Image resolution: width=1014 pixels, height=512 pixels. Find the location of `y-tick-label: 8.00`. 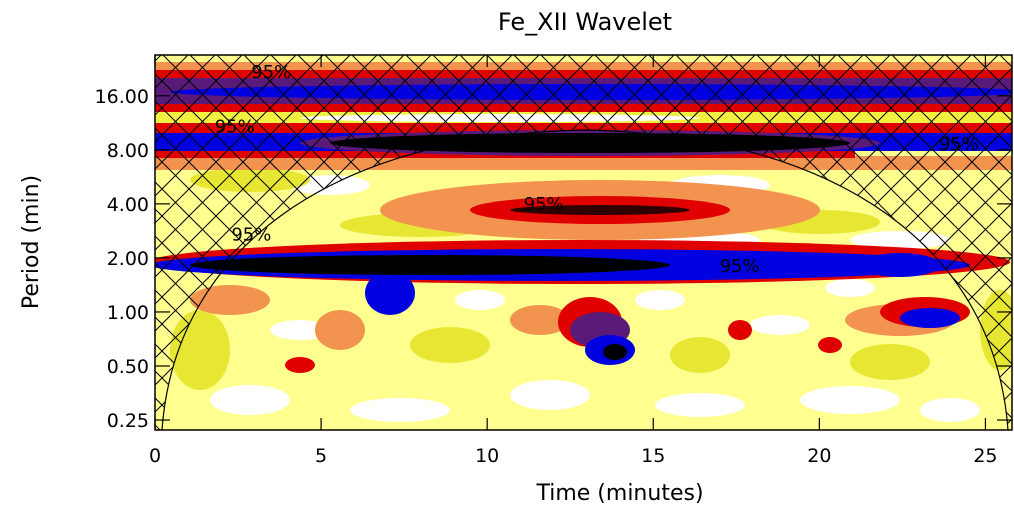

y-tick-label: 8.00 is located at coordinates (128, 151).